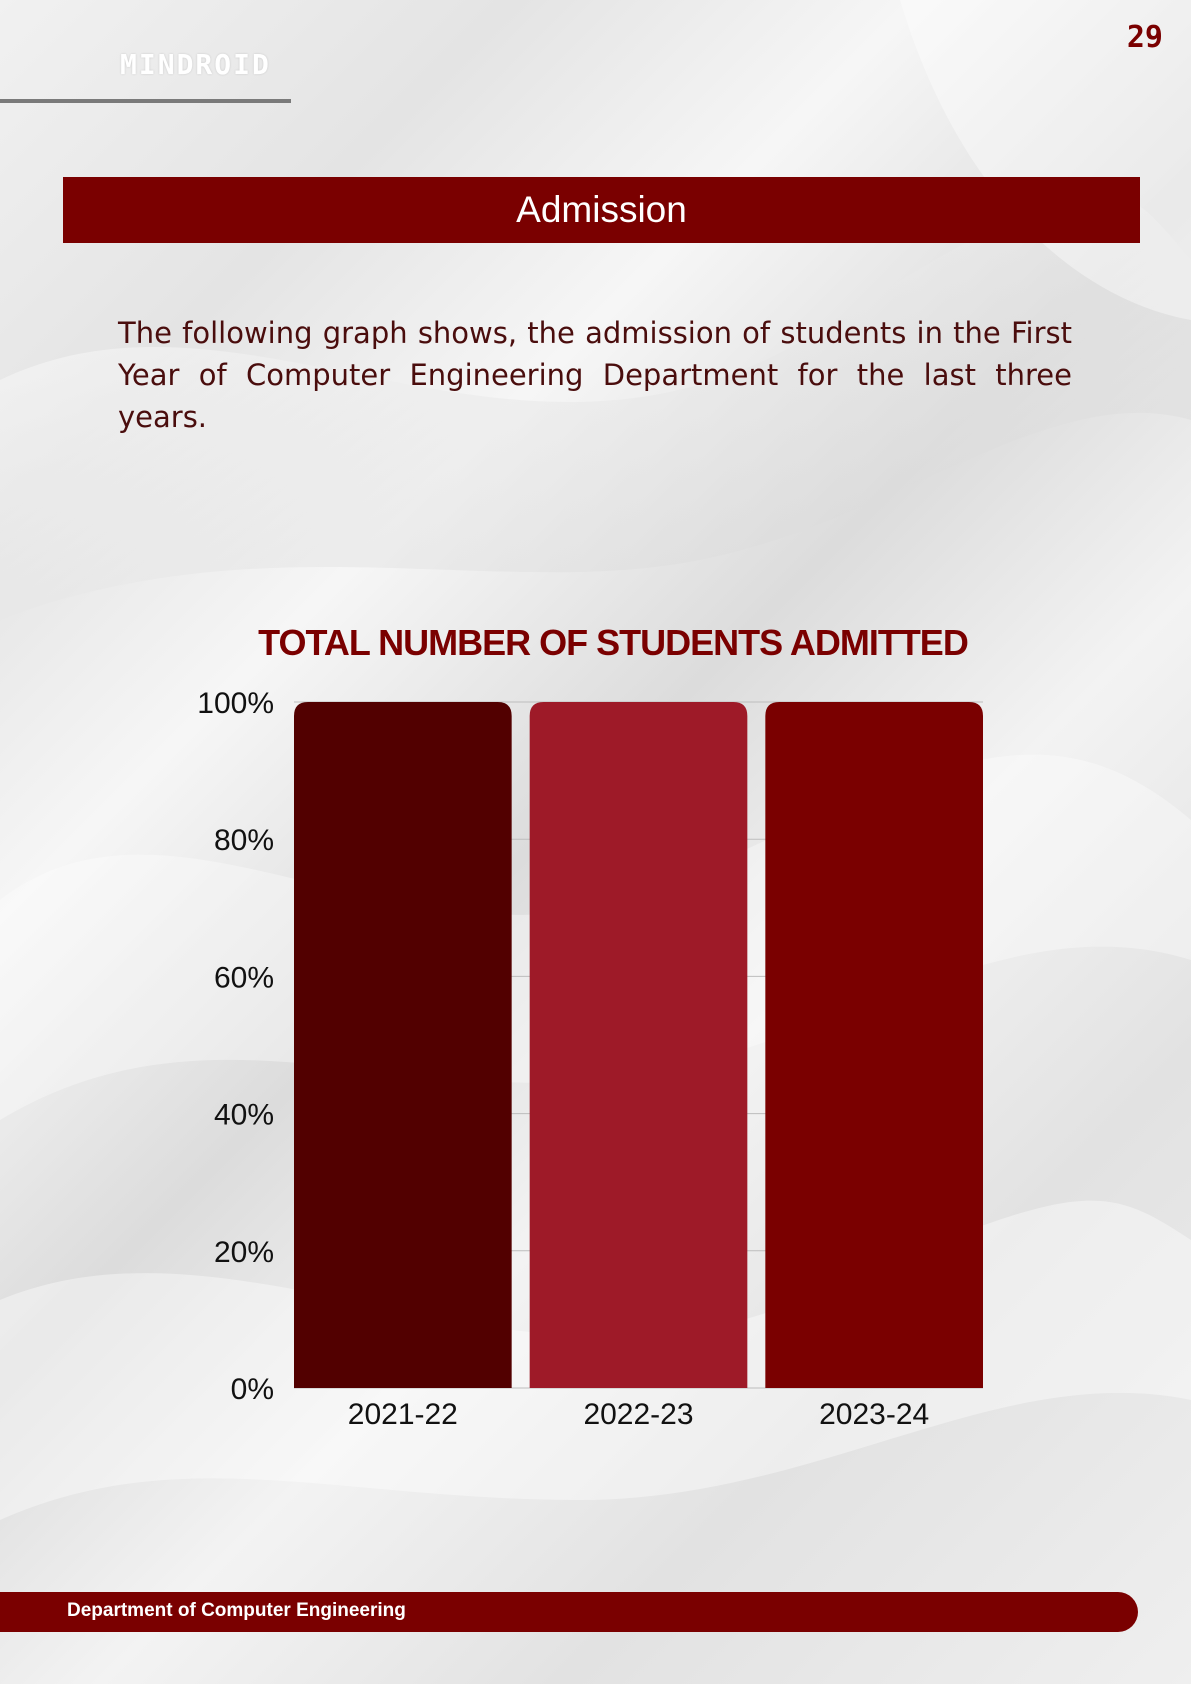 The width and height of the screenshot is (1191, 1684). I want to click on section-title-banner: Admission, so click(601, 210).